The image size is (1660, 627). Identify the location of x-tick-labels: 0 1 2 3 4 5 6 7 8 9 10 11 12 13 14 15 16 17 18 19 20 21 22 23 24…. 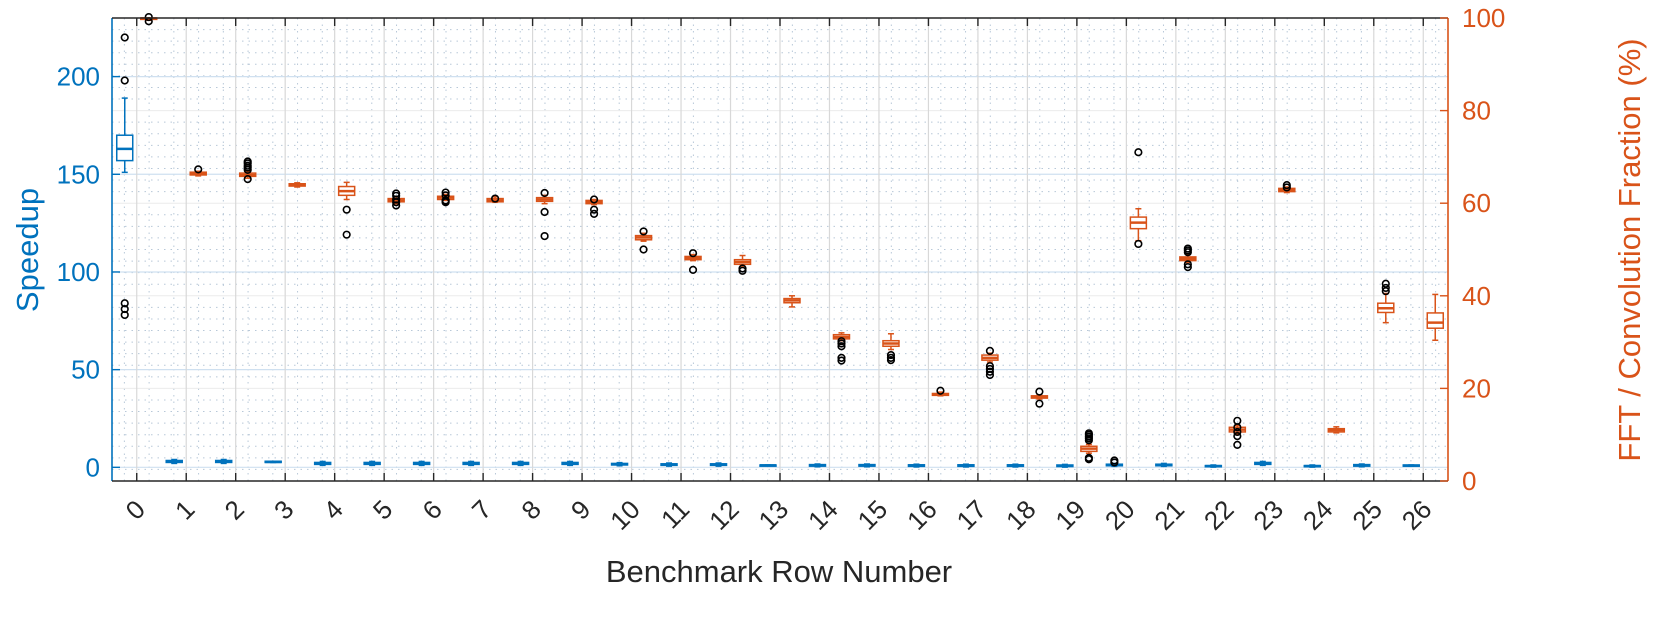
(779, 515).